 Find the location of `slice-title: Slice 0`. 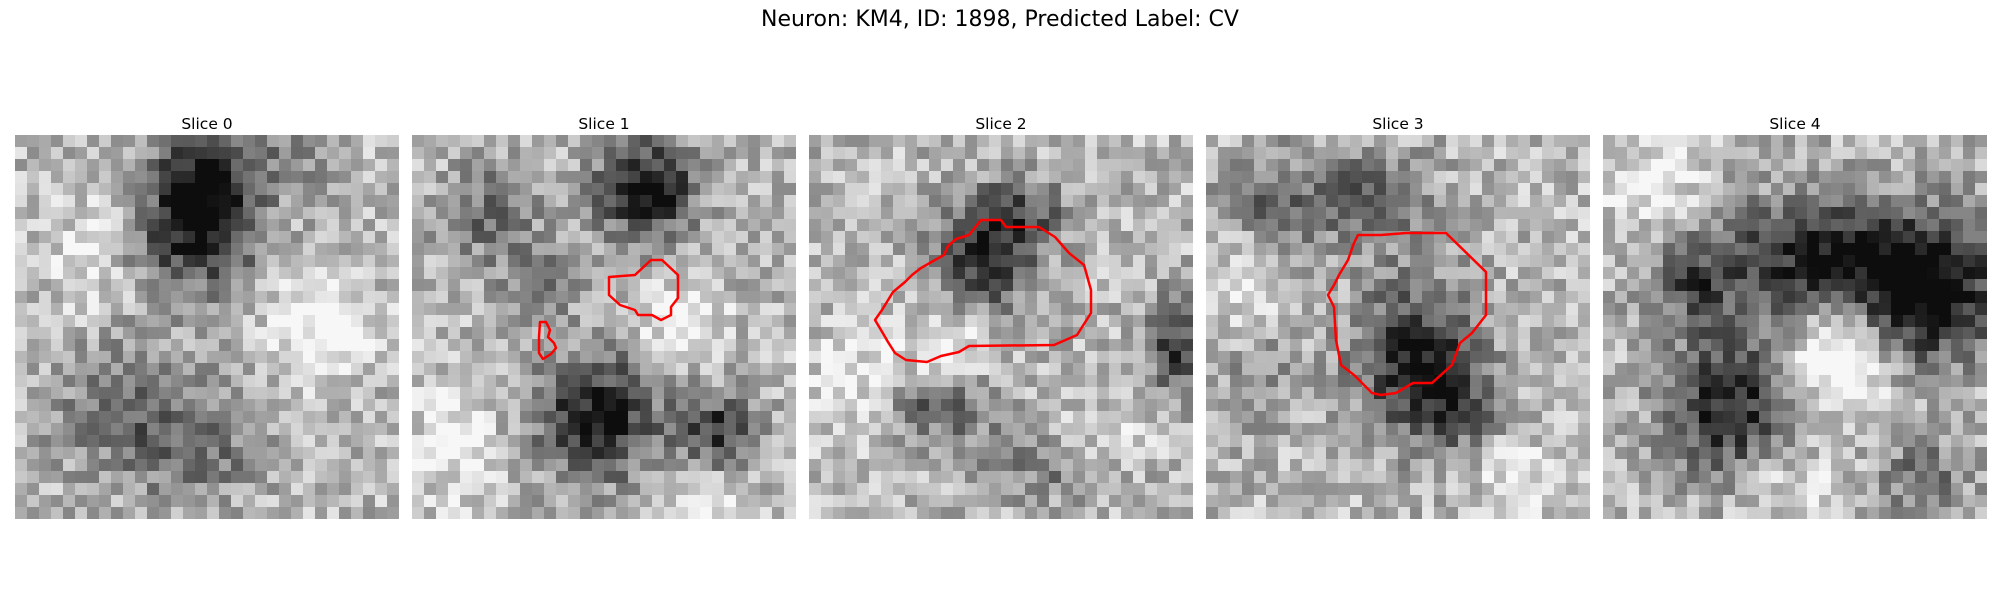

slice-title: Slice 0 is located at coordinates (207, 124).